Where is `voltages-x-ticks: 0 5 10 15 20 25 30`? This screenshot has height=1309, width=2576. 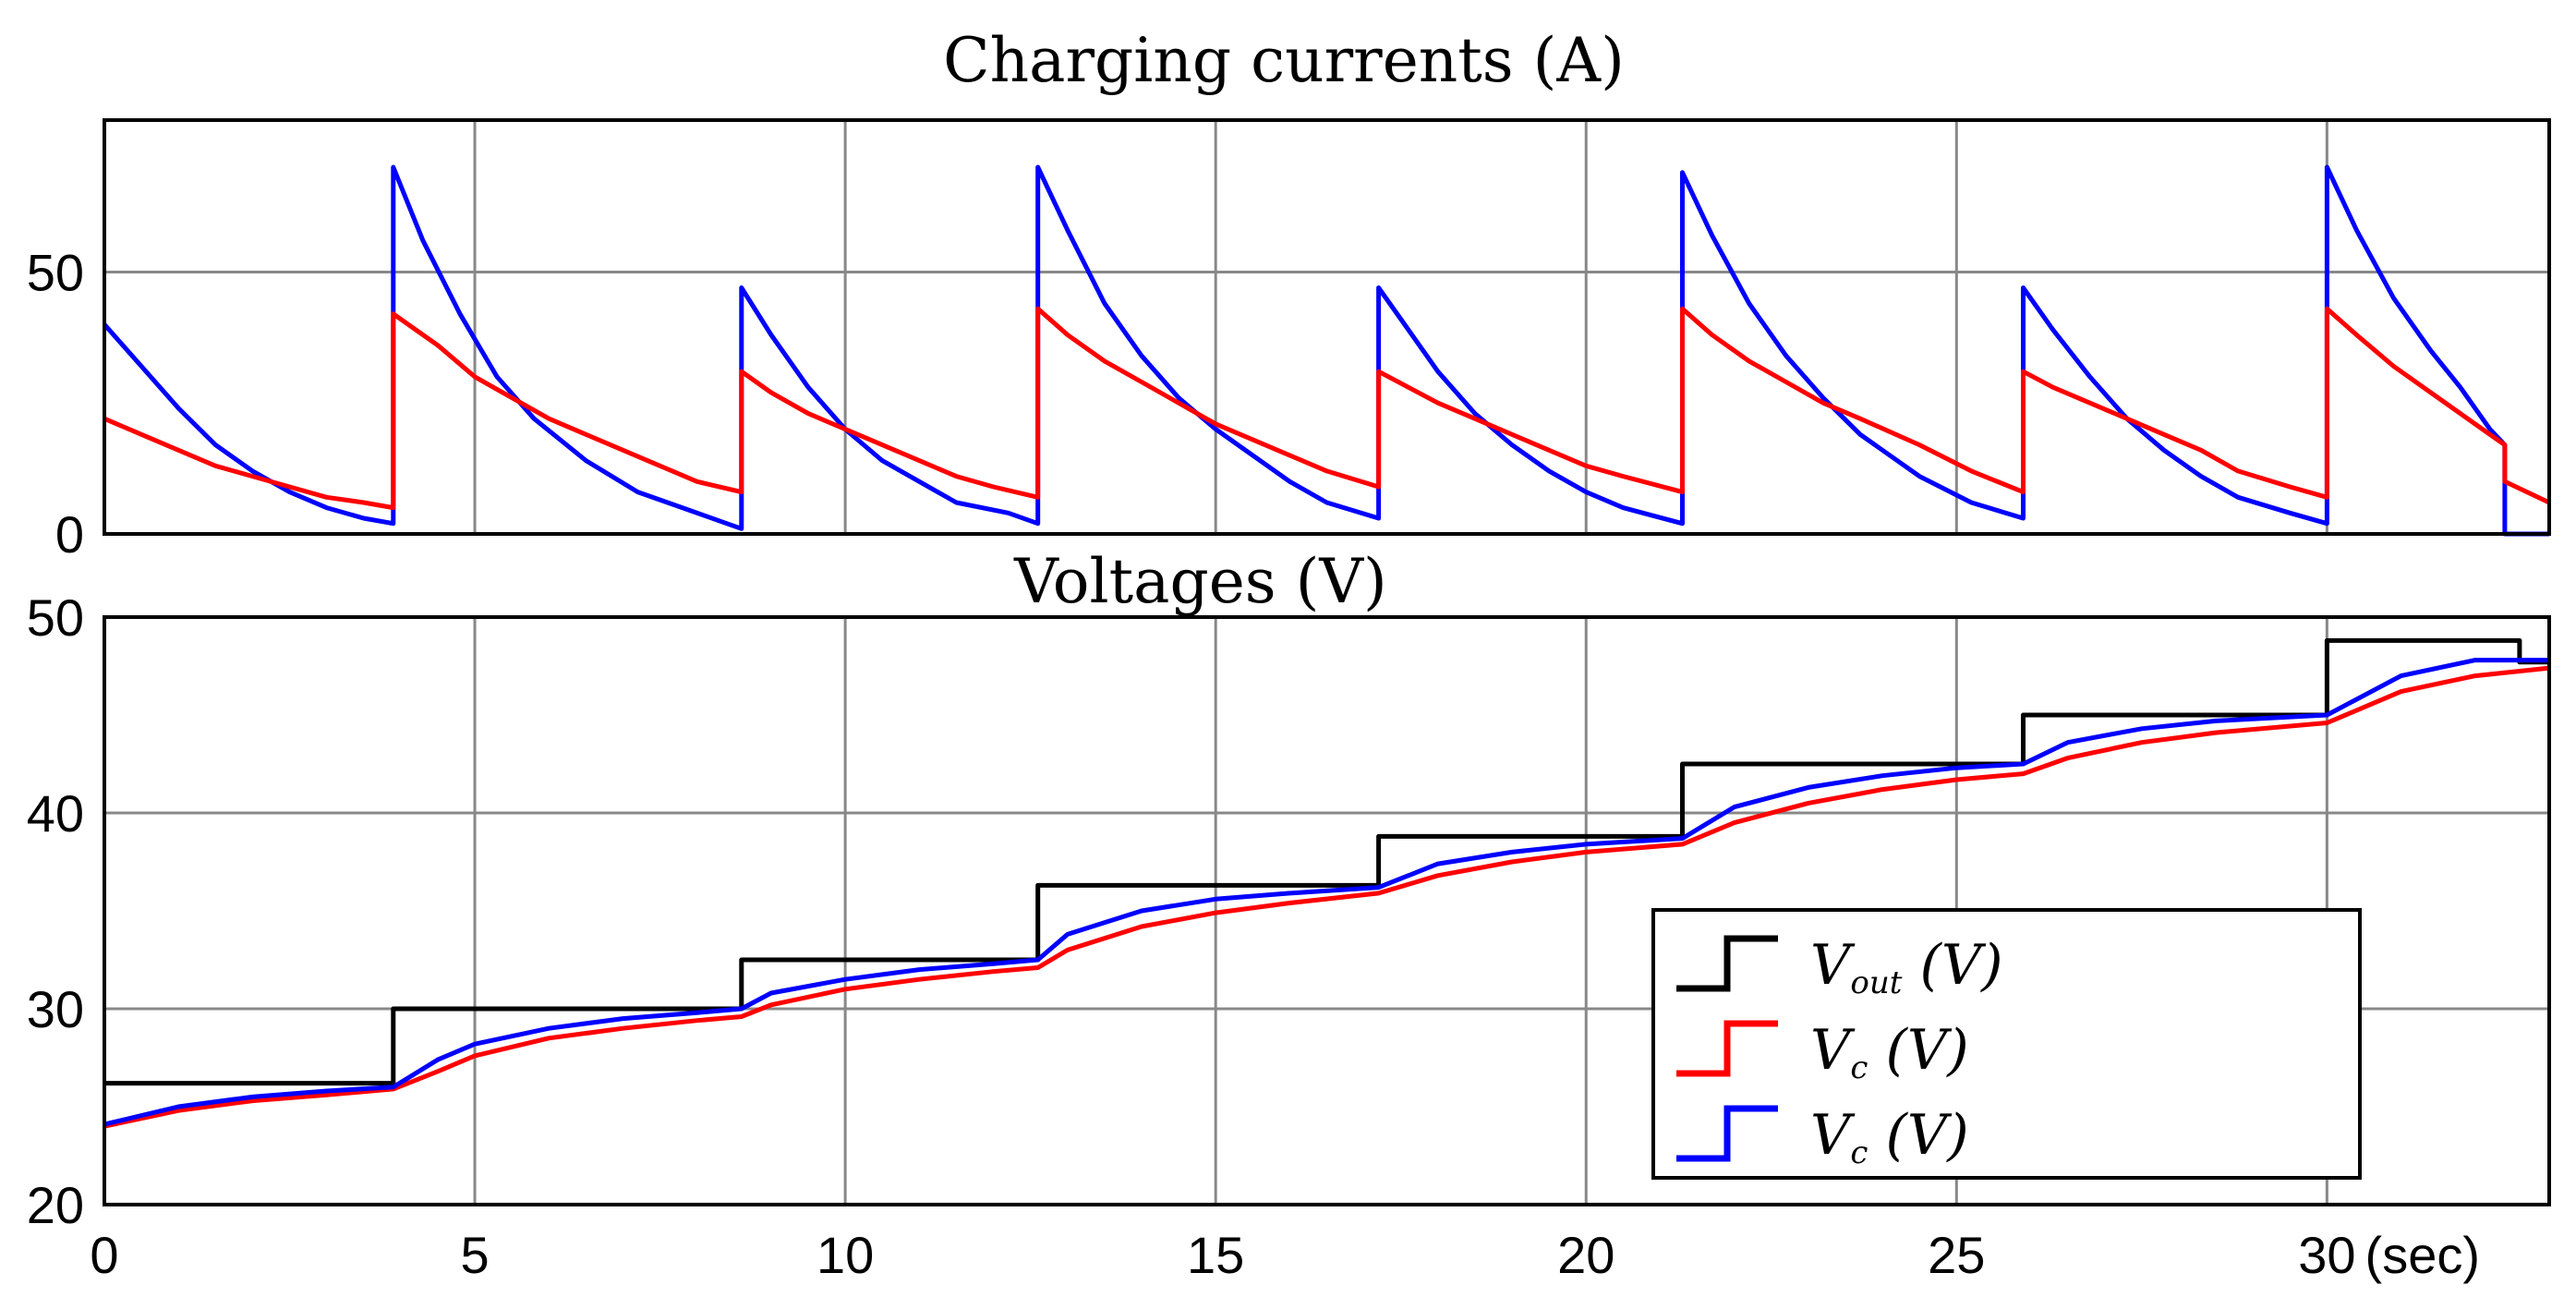
voltages-x-ticks: 0 5 10 15 20 25 30 is located at coordinates (1222, 1255).